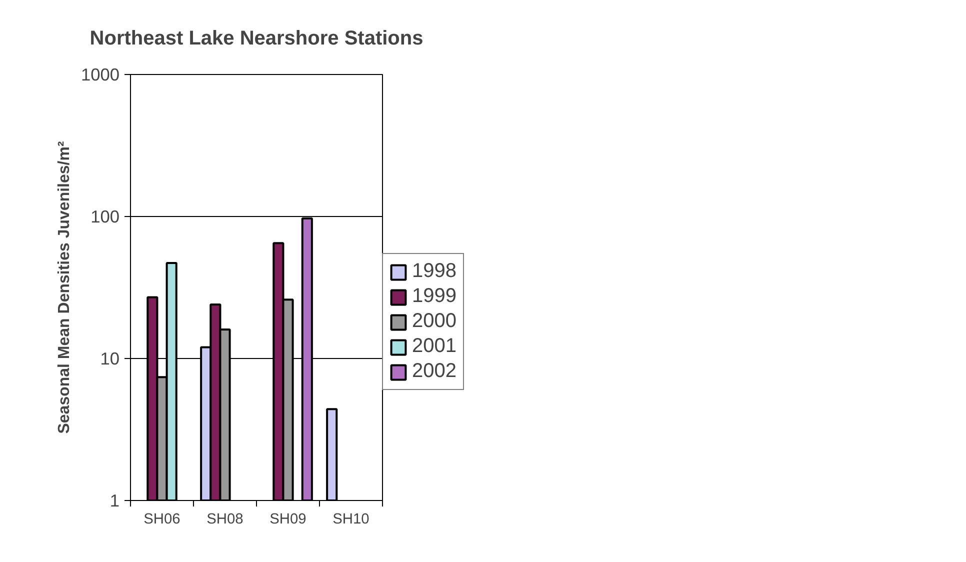 The image size is (966, 562). Describe the element at coordinates (434, 321) in the screenshot. I see `legend-label: 2000` at that location.